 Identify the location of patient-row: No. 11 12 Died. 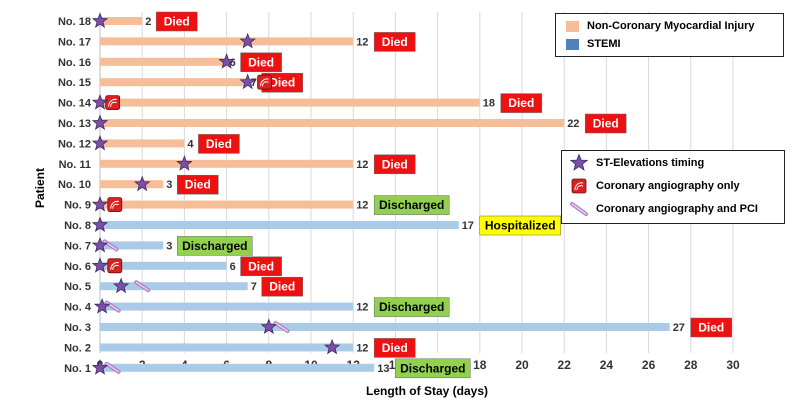
(237, 164).